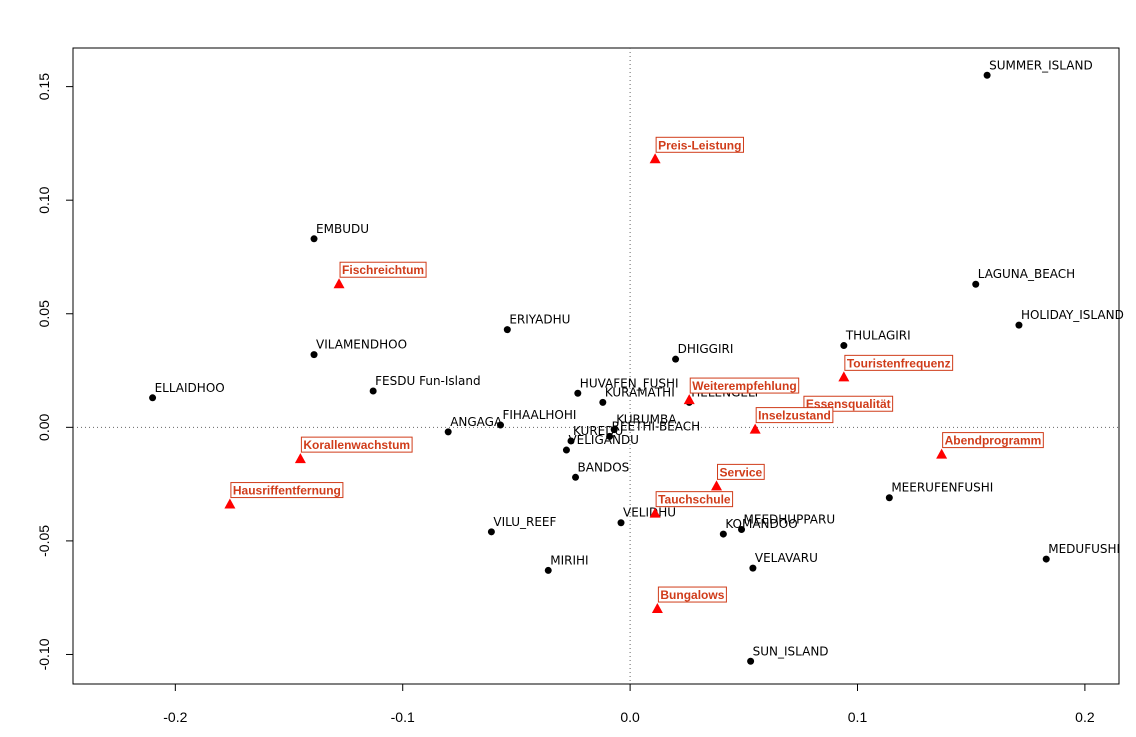 The height and width of the screenshot is (737, 1136). I want to click on resort-label: FESDU Fun-Island, so click(427, 381).